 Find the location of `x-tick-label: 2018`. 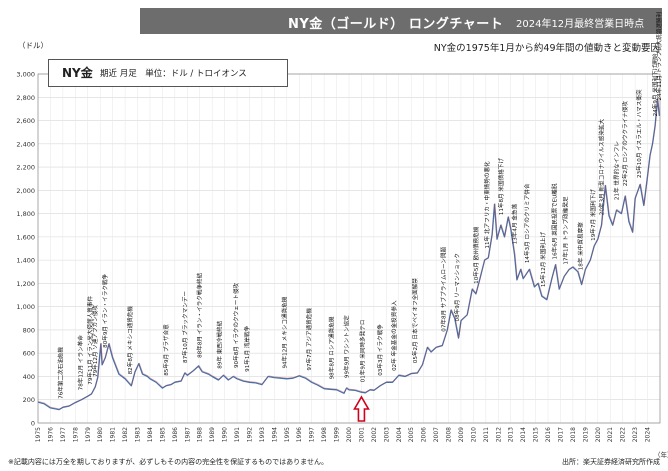

x-tick-label: 2018 is located at coordinates (573, 434).